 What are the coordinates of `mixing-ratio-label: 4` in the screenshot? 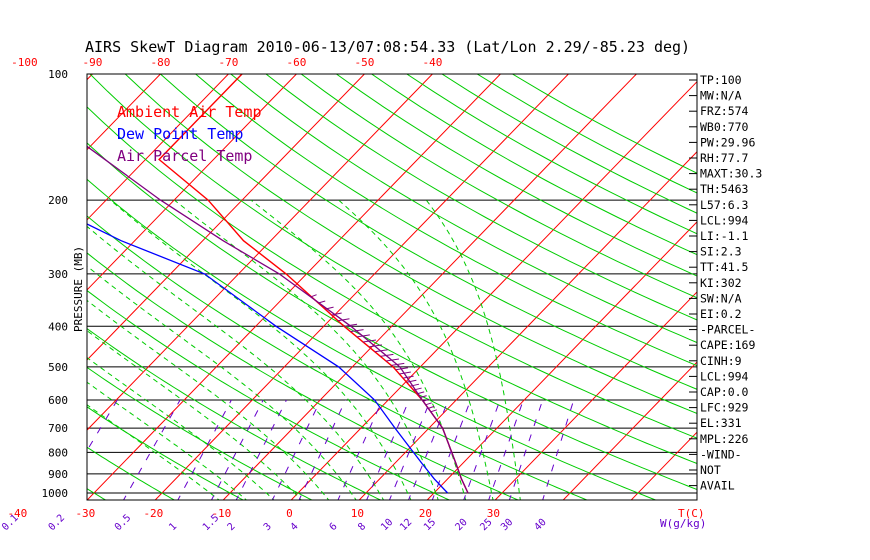 It's located at (295, 527).